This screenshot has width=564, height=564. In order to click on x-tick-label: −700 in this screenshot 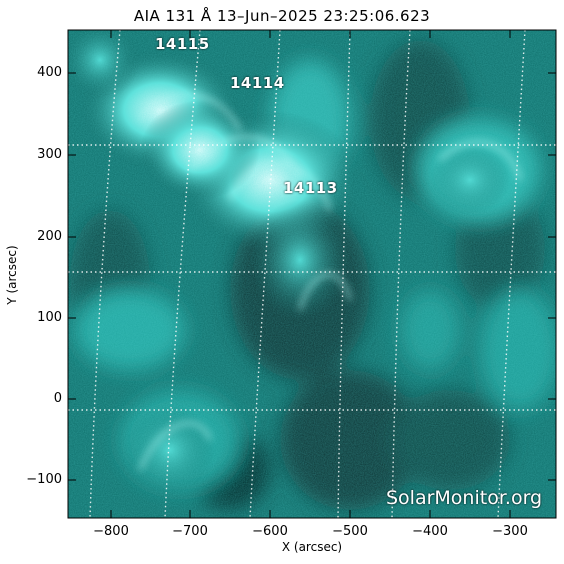, I will do `click(190, 531)`.